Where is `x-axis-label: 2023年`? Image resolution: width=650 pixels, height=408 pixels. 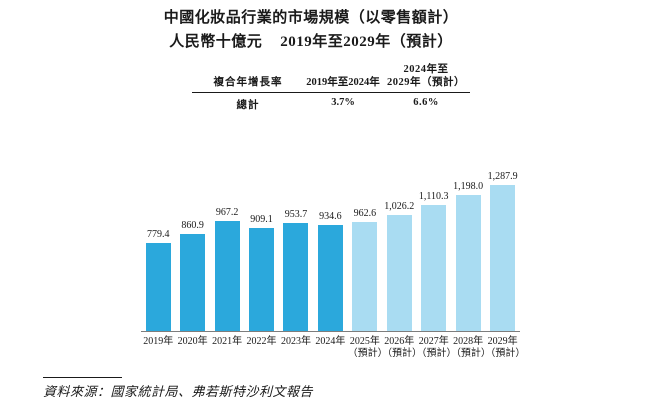 x-axis-label: 2023年 is located at coordinates (296, 348).